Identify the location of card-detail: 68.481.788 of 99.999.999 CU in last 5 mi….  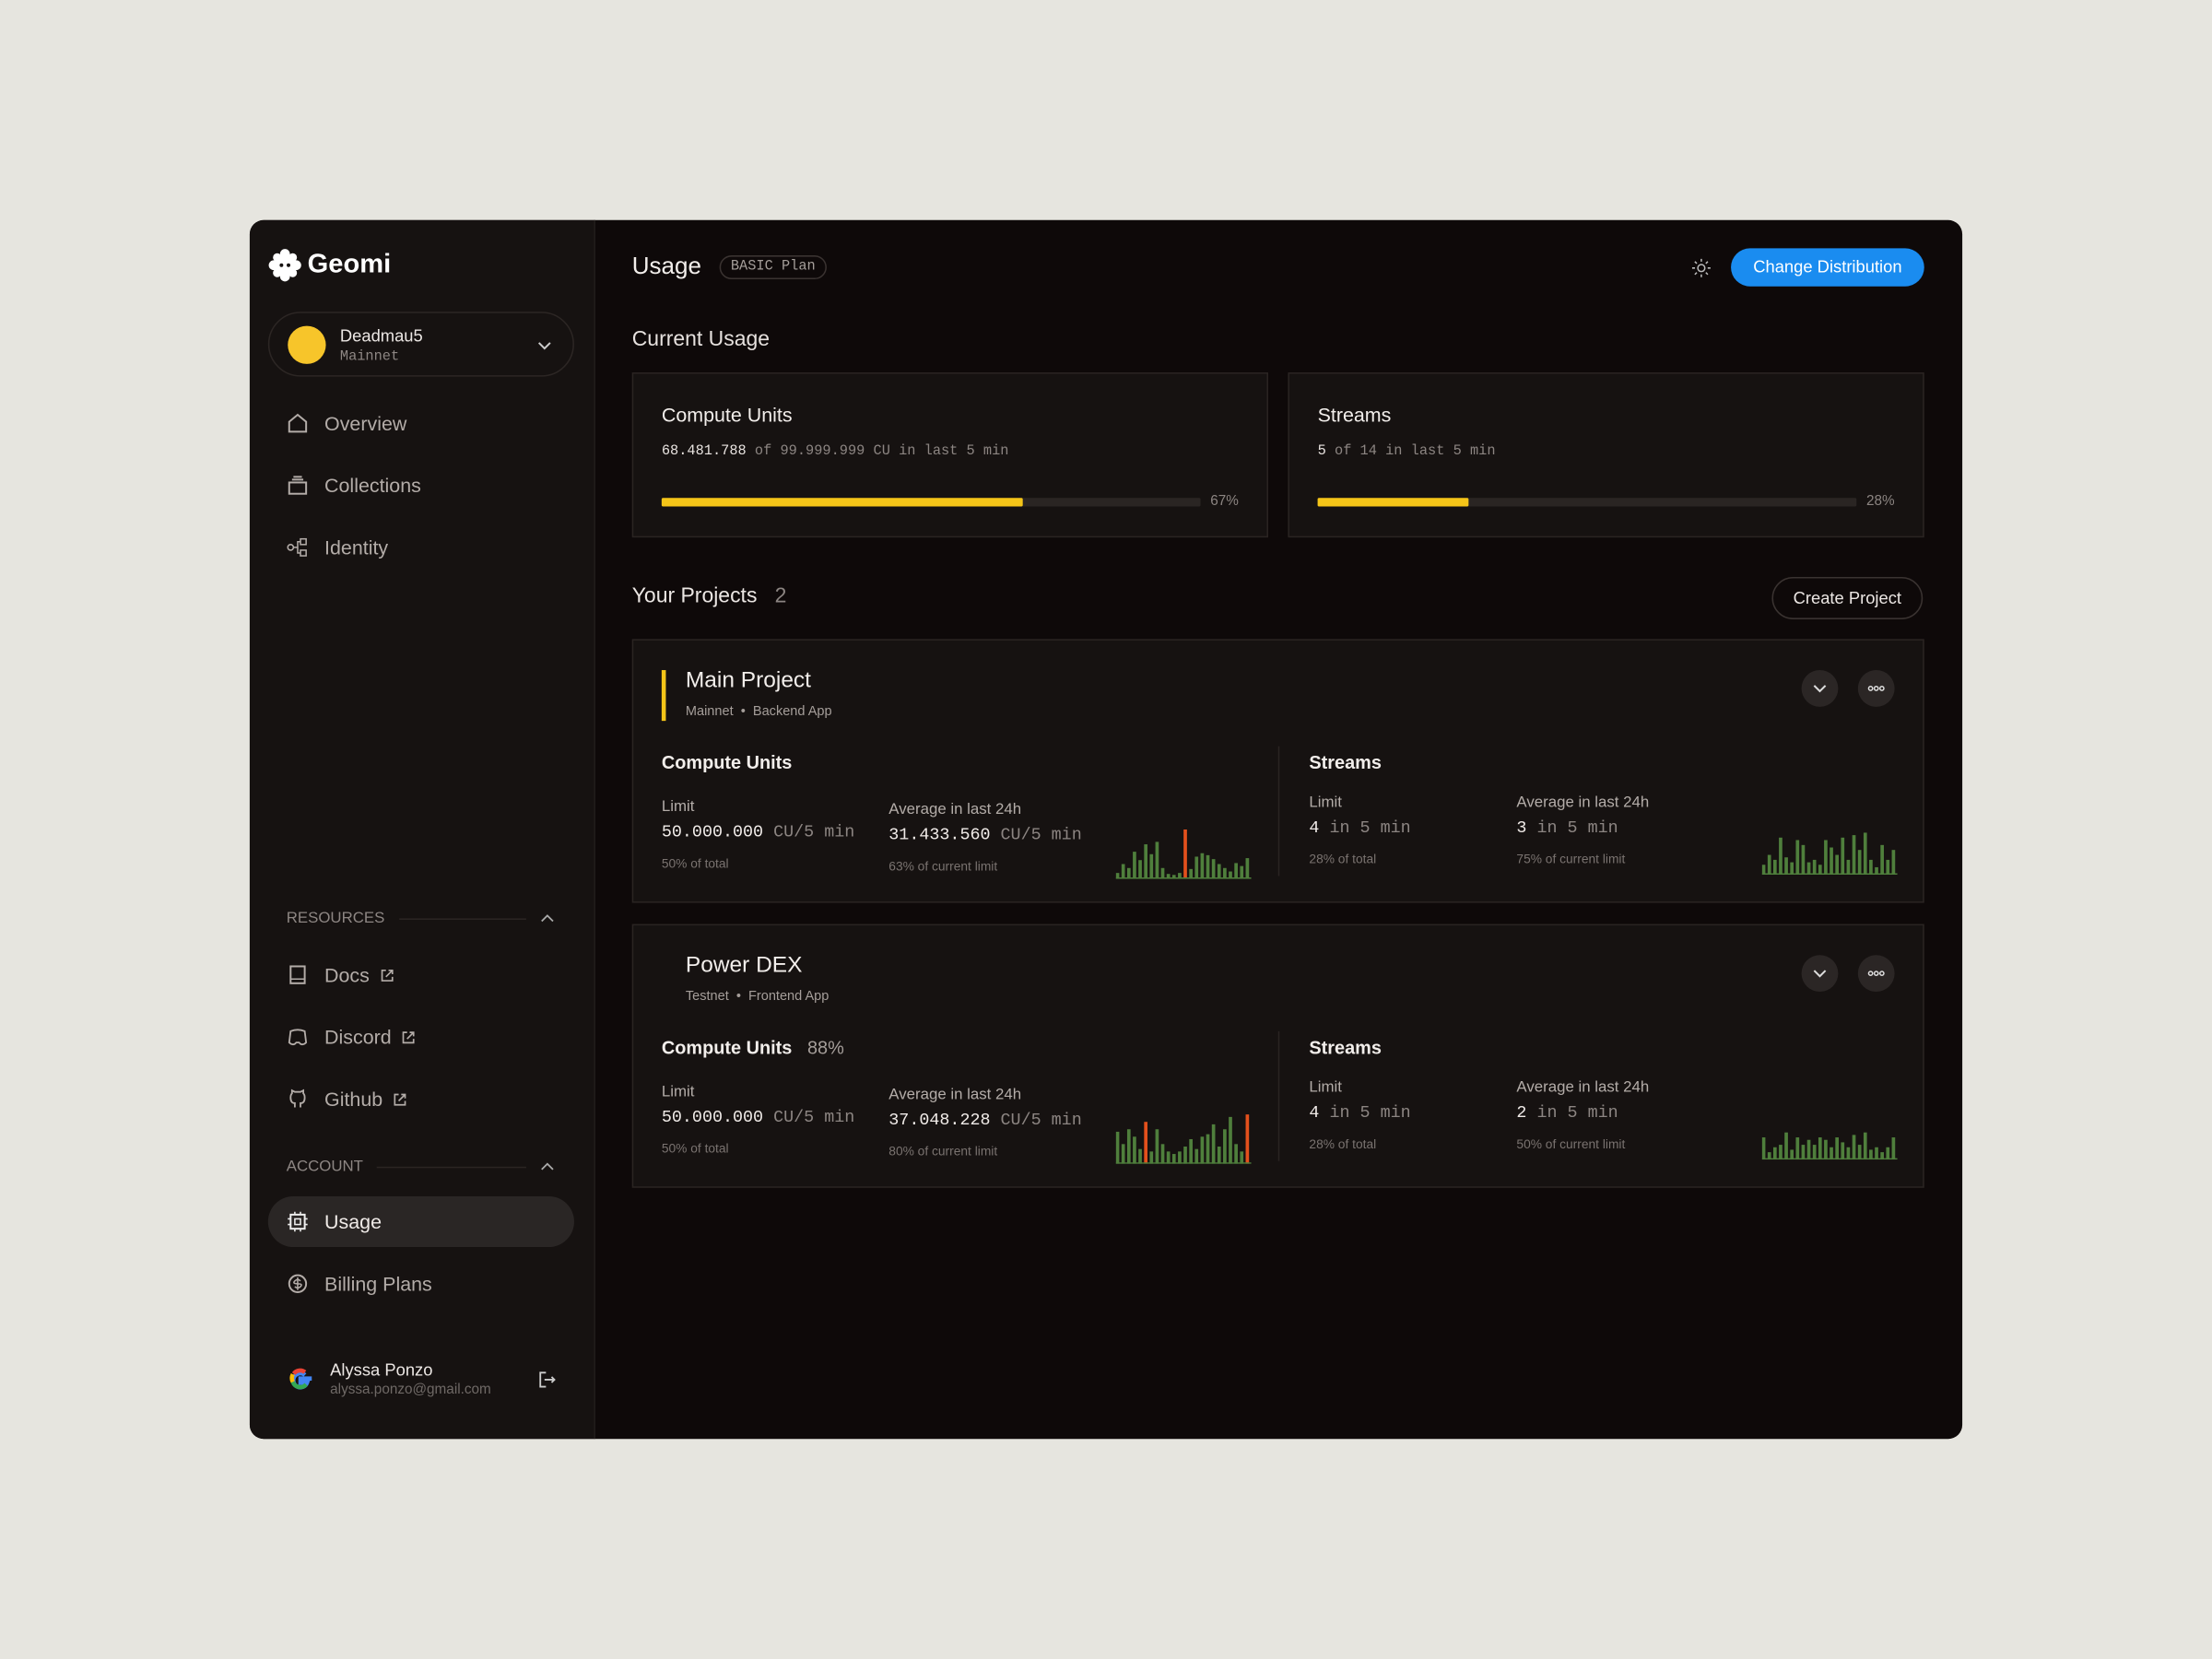
(835, 452).